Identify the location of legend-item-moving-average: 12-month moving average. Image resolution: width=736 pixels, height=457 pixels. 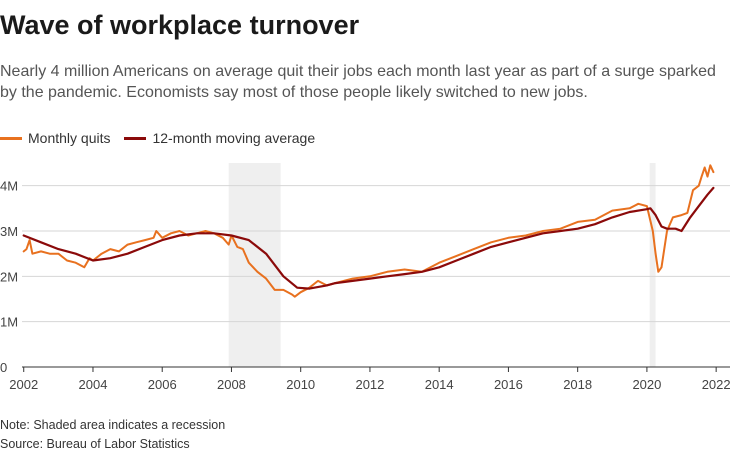
(219, 138).